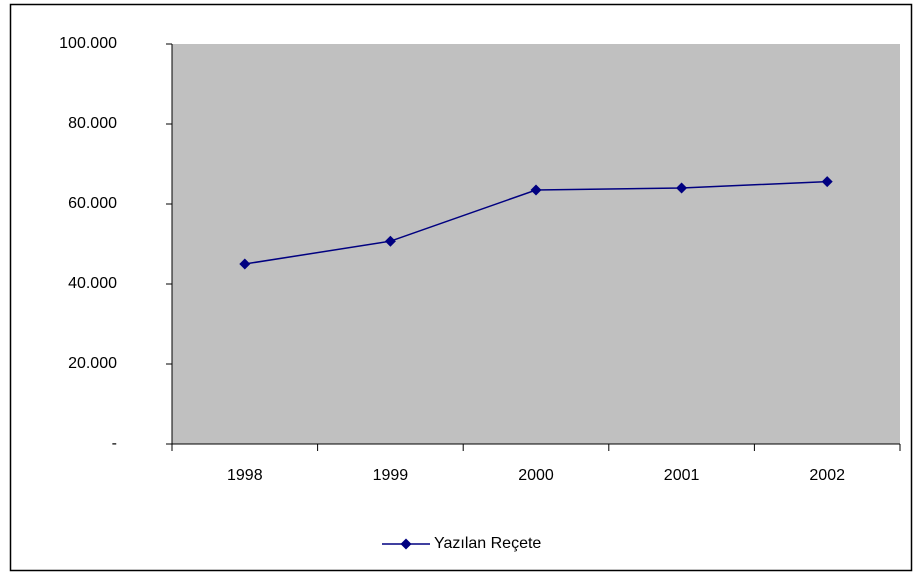  What do you see at coordinates (391, 475) in the screenshot?
I see `x-tick-label: 1999` at bounding box center [391, 475].